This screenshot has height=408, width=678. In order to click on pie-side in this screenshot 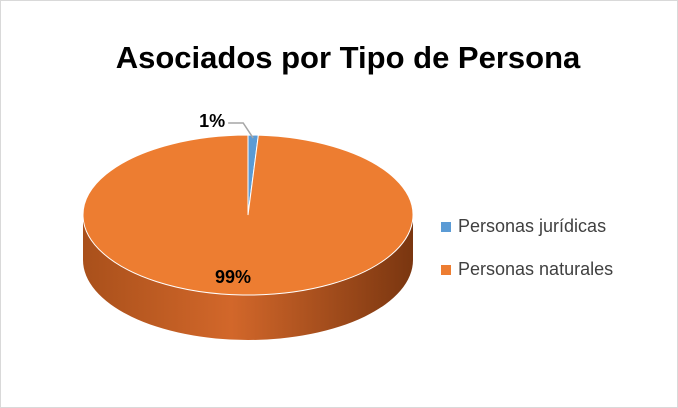, I will do `click(248, 277)`.